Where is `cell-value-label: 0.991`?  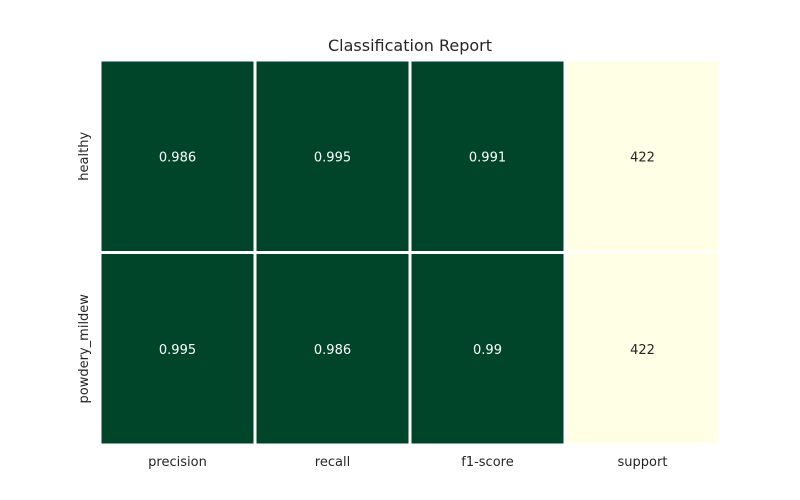
cell-value-label: 0.991 is located at coordinates (487, 157).